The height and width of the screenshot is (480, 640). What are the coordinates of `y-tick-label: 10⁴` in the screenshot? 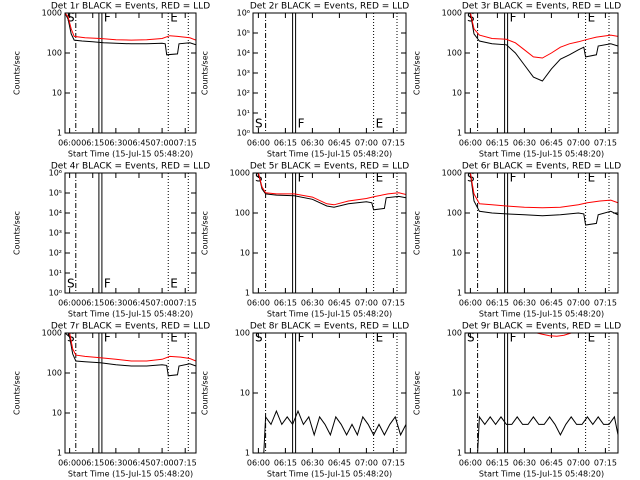 It's located at (55, 213).